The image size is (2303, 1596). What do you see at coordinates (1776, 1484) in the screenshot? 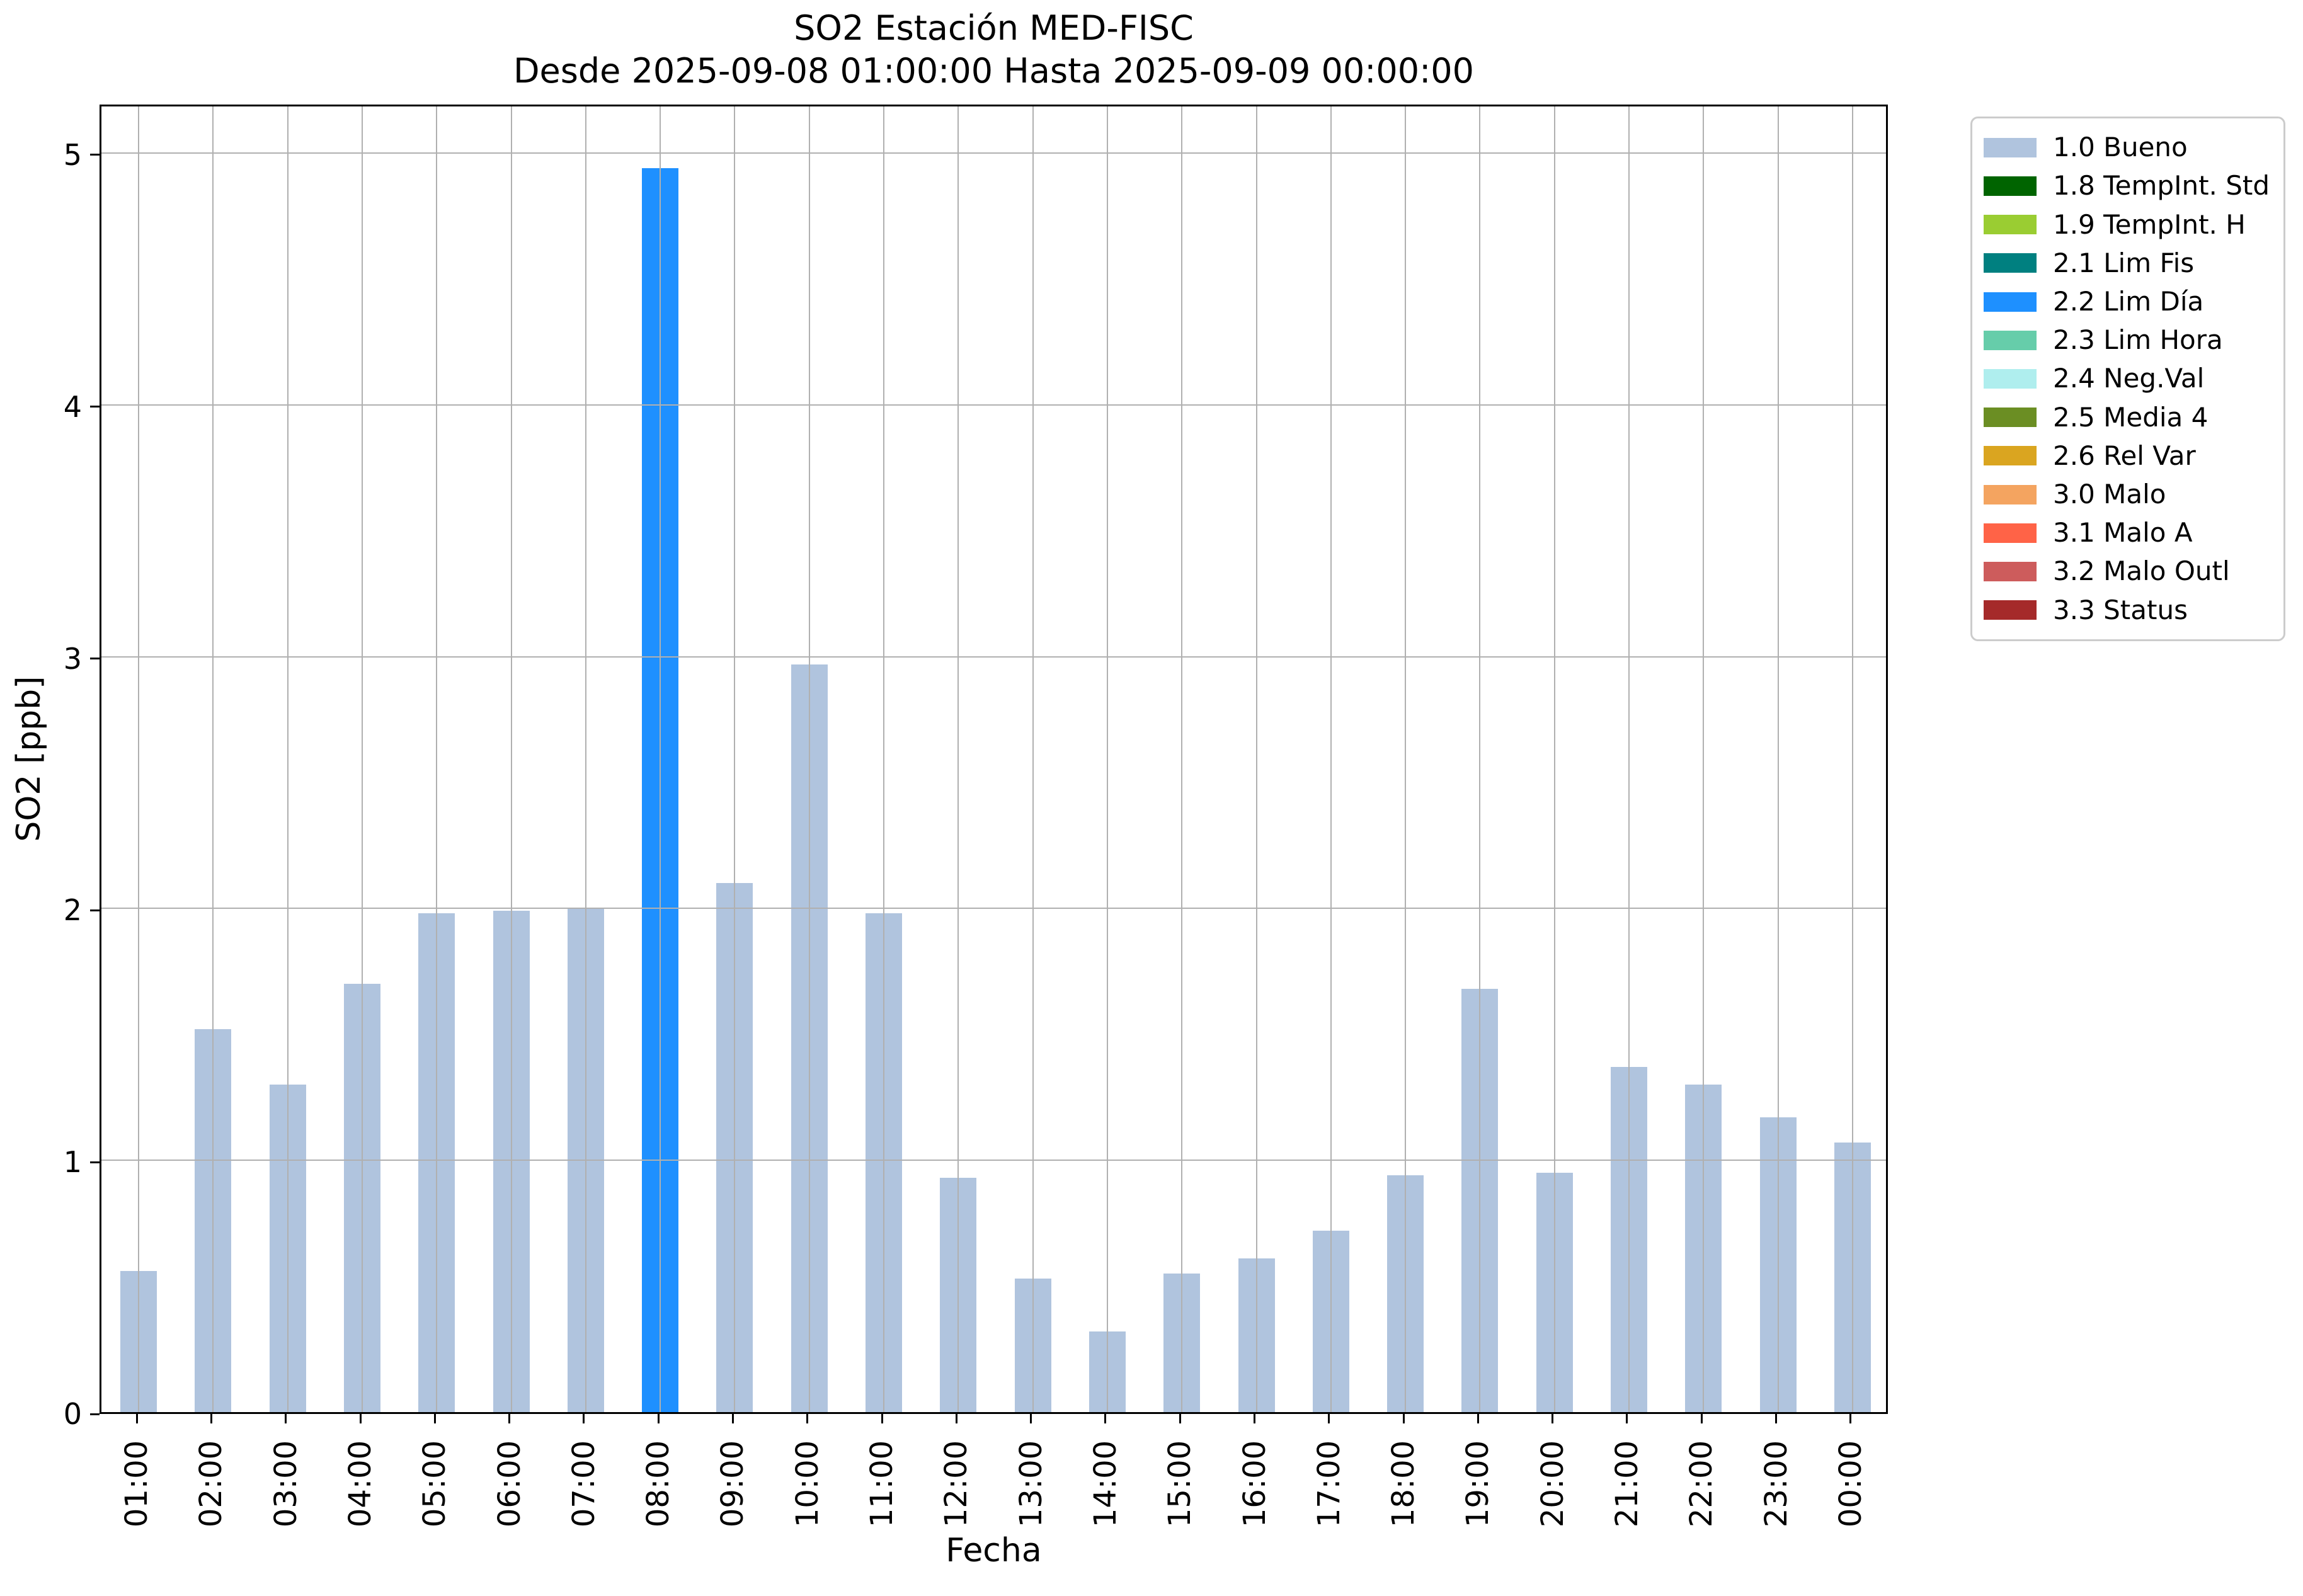
I see `x-tick-label-23:00: 23:00` at bounding box center [1776, 1484].